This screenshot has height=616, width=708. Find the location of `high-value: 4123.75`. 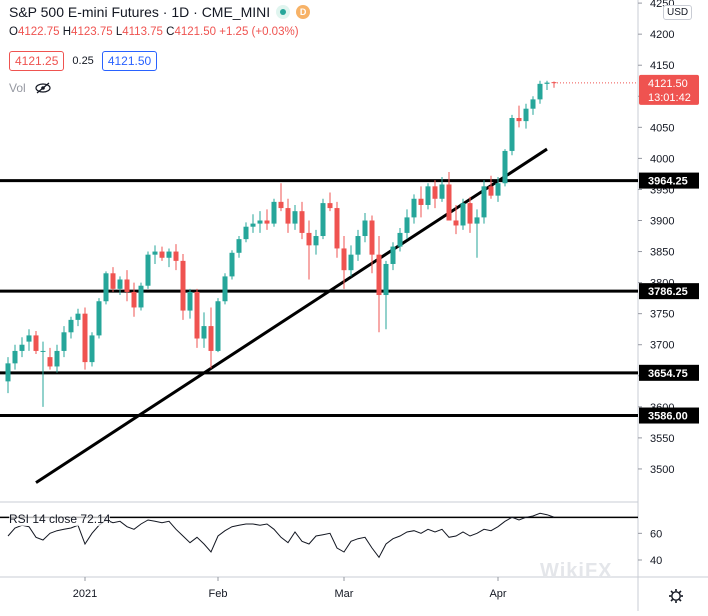

high-value: 4123.75 is located at coordinates (92, 32).